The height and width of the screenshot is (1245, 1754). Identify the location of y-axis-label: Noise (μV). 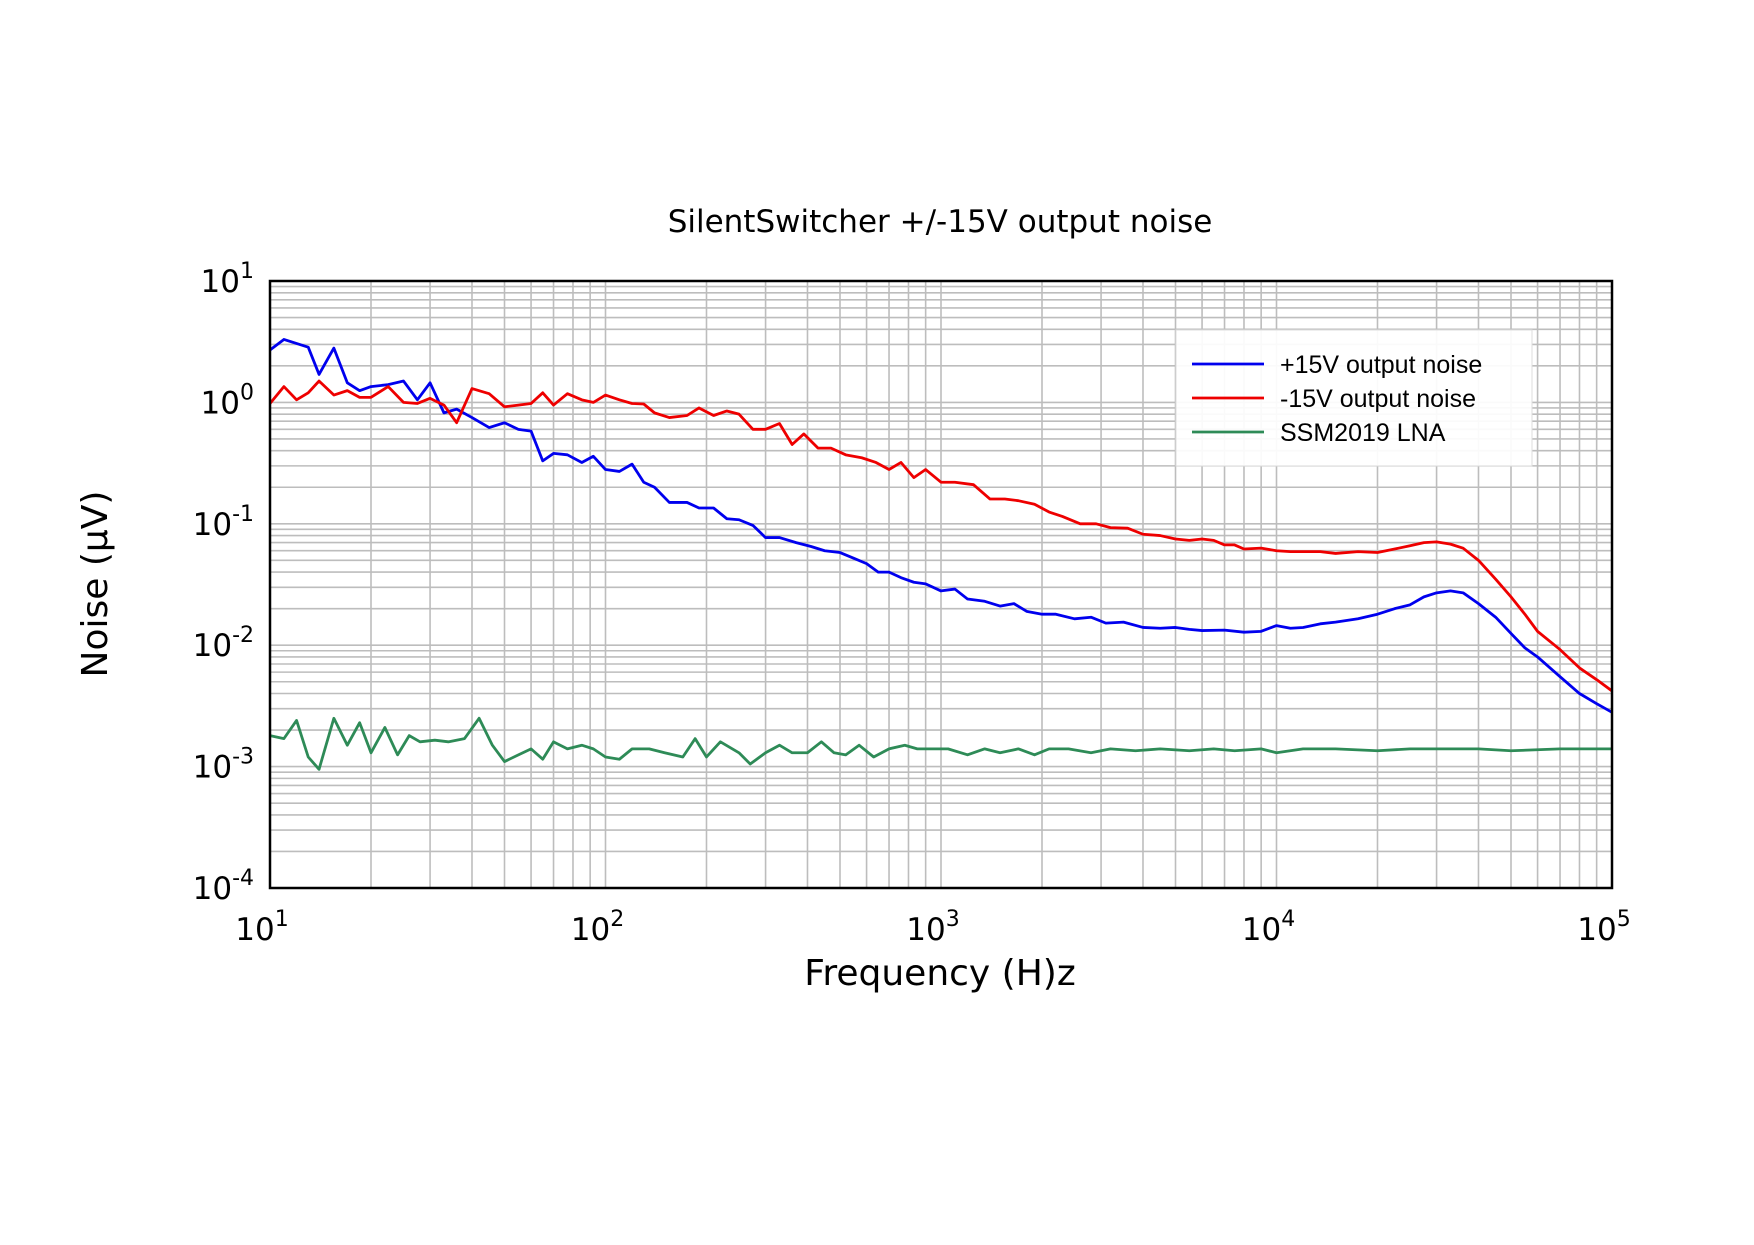
(95, 584).